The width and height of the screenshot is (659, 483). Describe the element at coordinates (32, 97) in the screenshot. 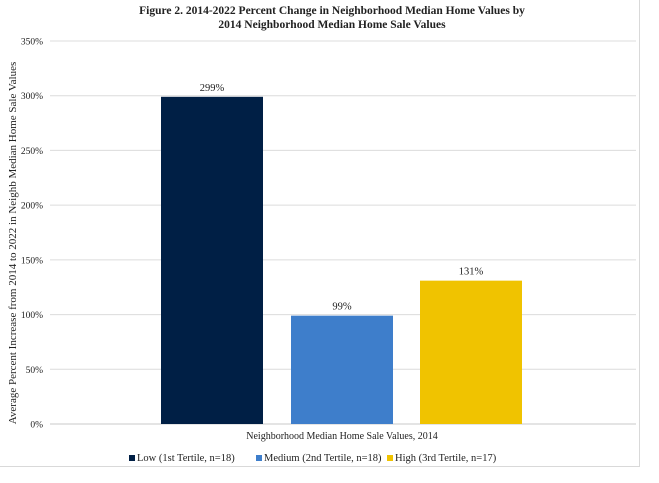

I see `y-tick-label: 300%` at that location.